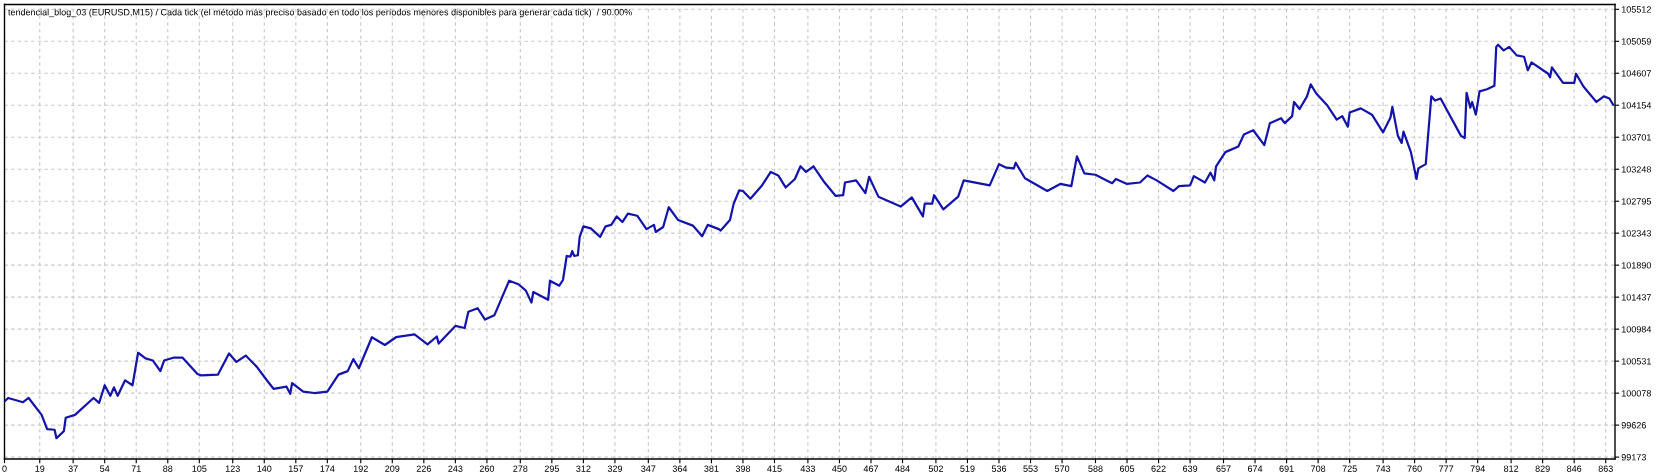 This screenshot has height=475, width=1660. What do you see at coordinates (199, 468) in the screenshot?
I see `x-tick-label: 105` at bounding box center [199, 468].